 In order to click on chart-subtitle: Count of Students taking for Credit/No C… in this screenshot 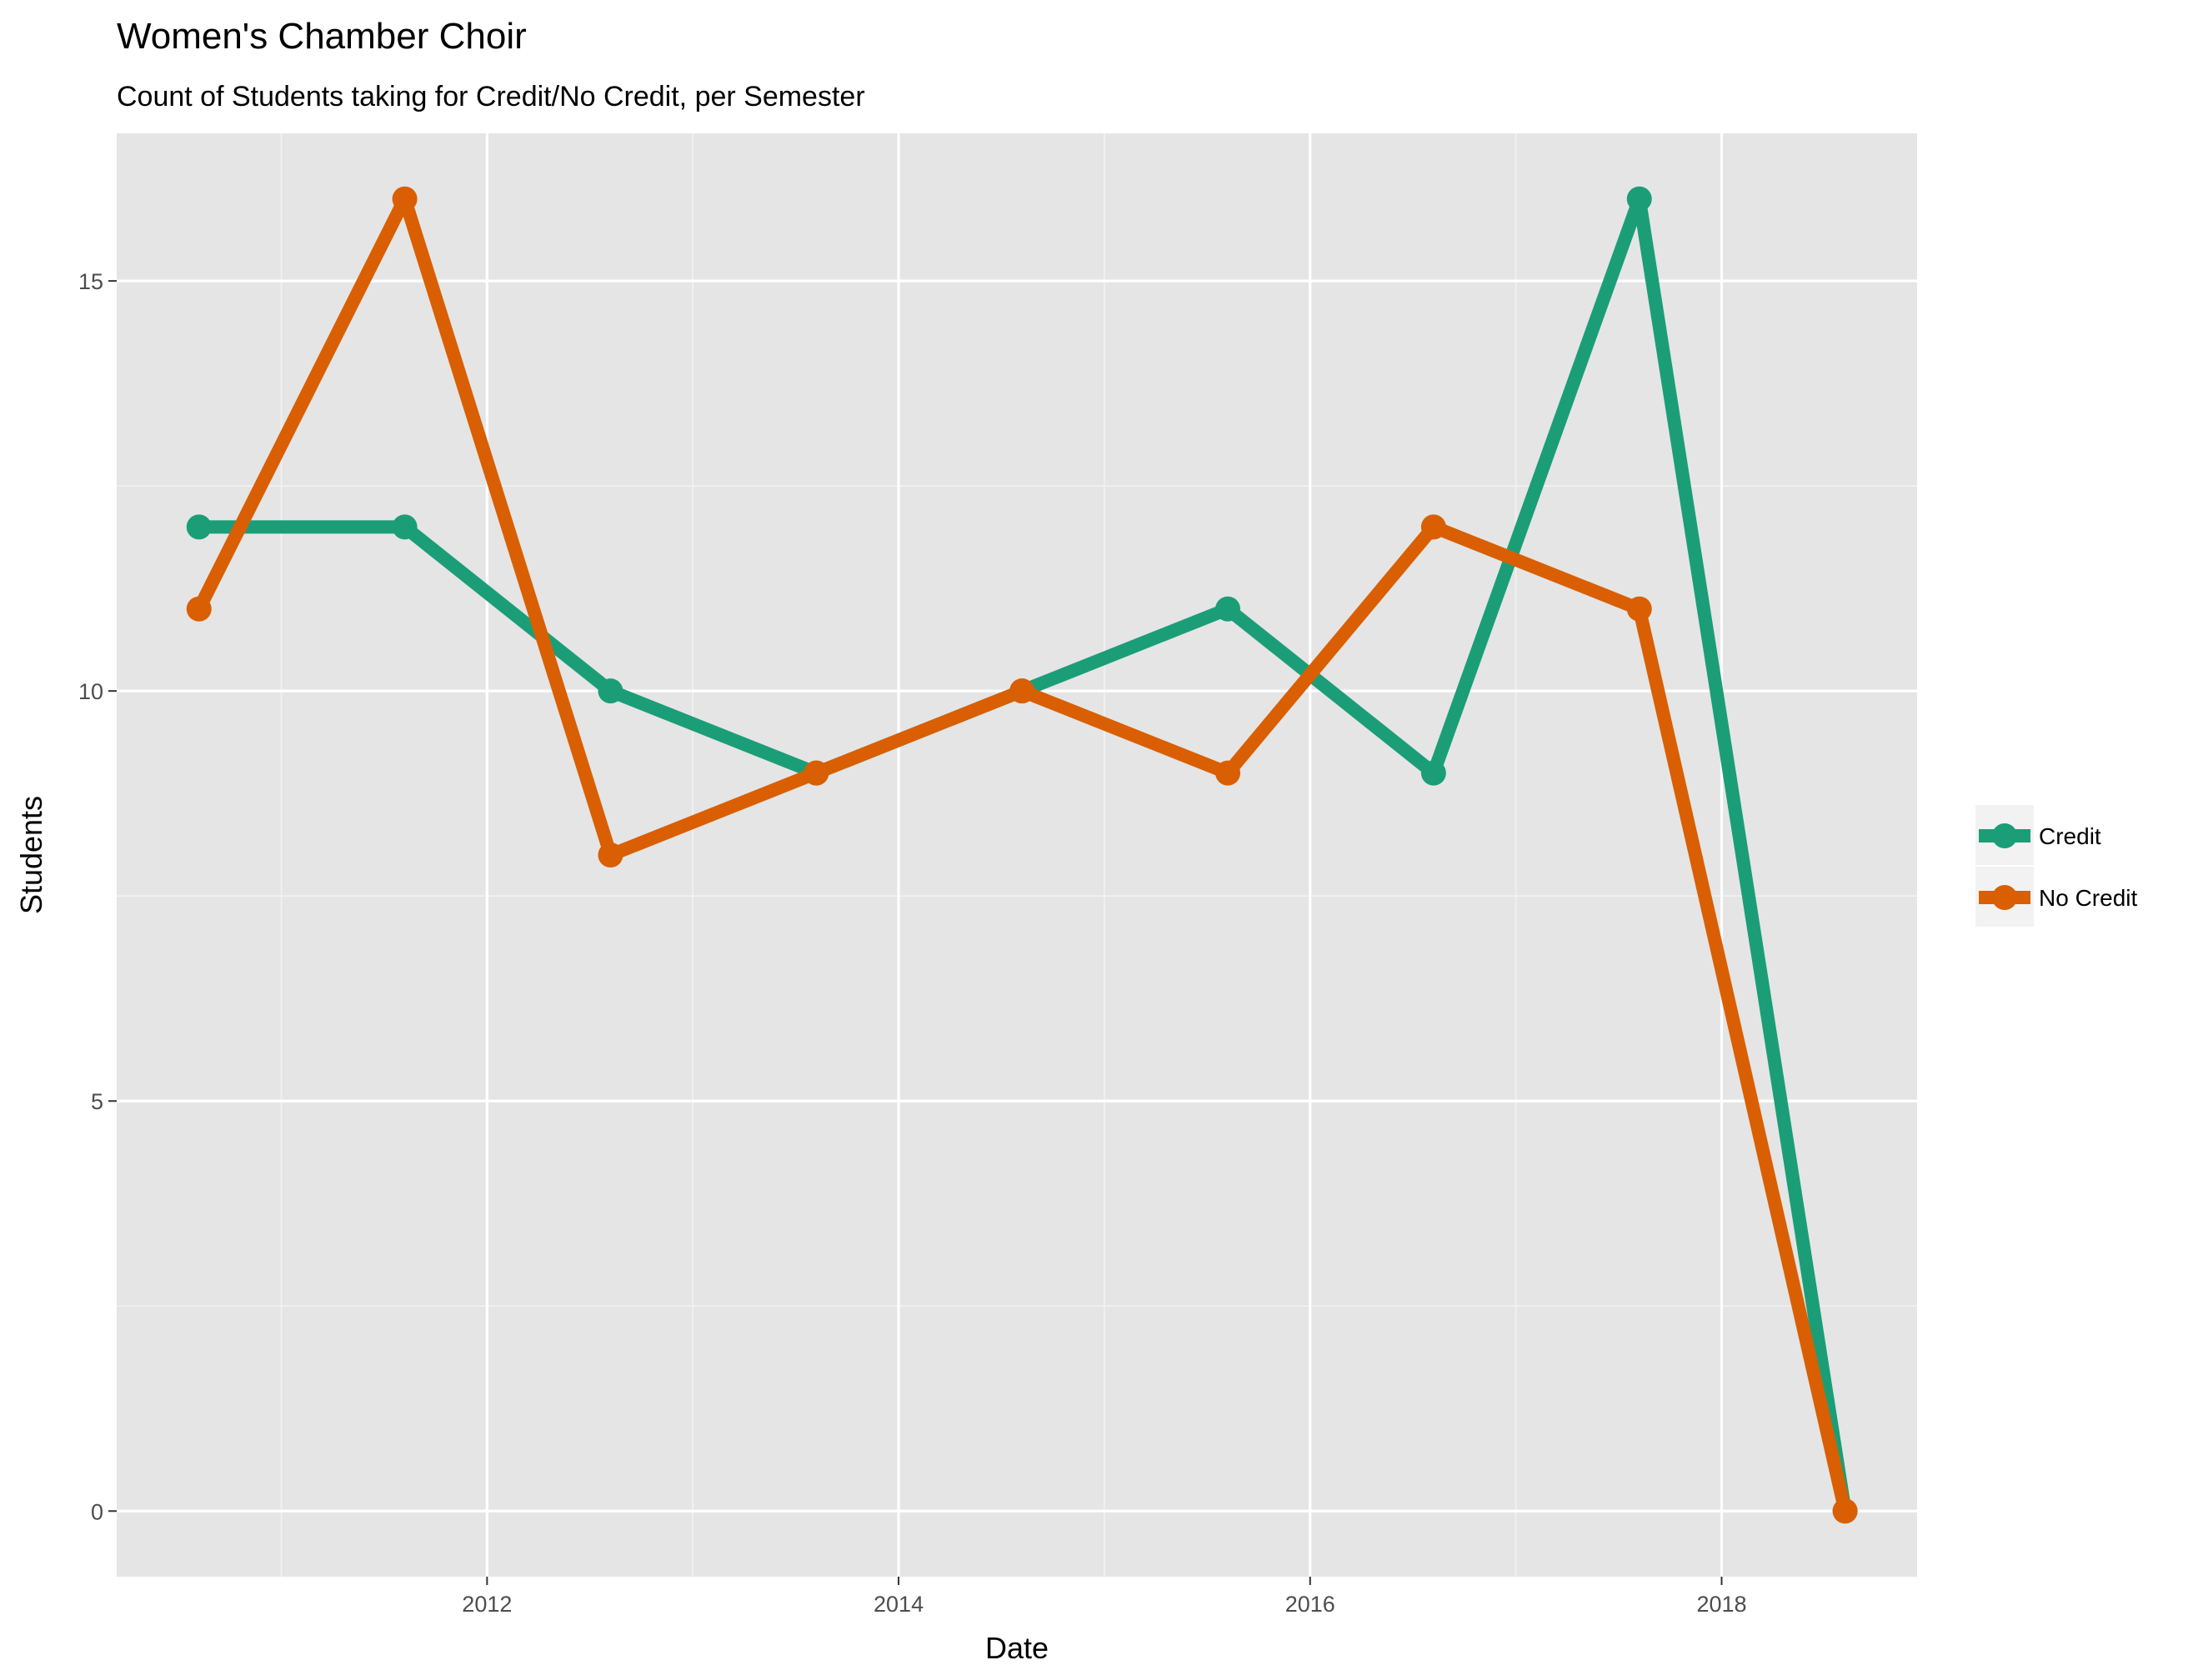, I will do `click(491, 96)`.